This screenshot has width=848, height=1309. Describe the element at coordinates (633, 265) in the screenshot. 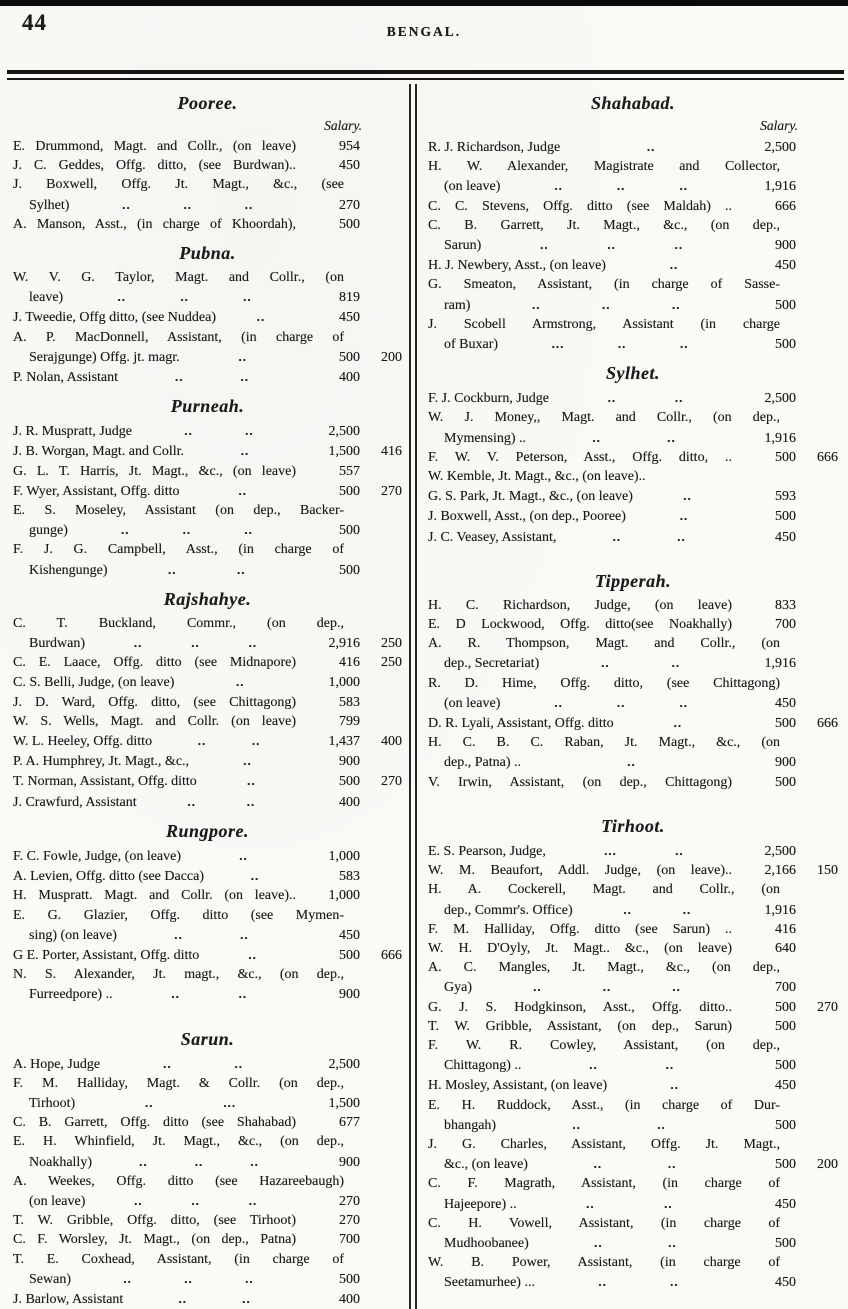

I see `entry-line: H. J. Newbery, Asst., (on leave).. 450` at that location.